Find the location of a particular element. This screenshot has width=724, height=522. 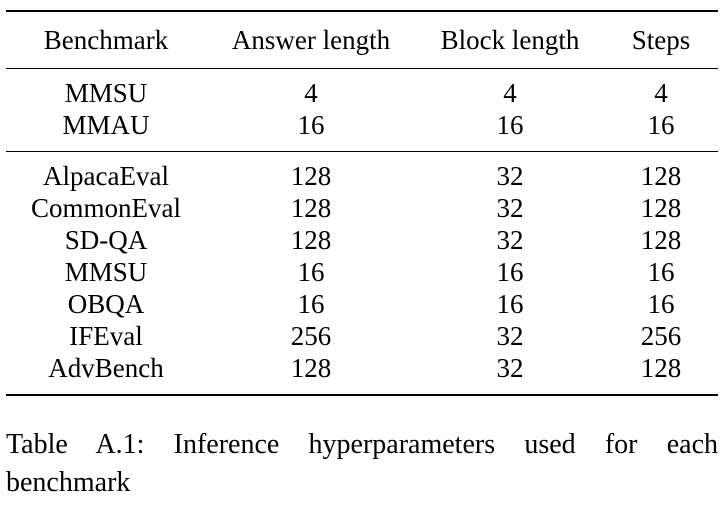

table-row: MMAU 16 16 16 is located at coordinates (362, 130).